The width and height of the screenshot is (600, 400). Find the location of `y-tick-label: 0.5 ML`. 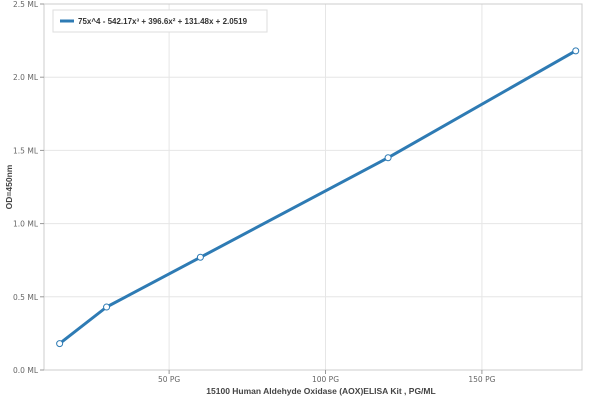

y-tick-label: 0.5 ML is located at coordinates (26, 297).